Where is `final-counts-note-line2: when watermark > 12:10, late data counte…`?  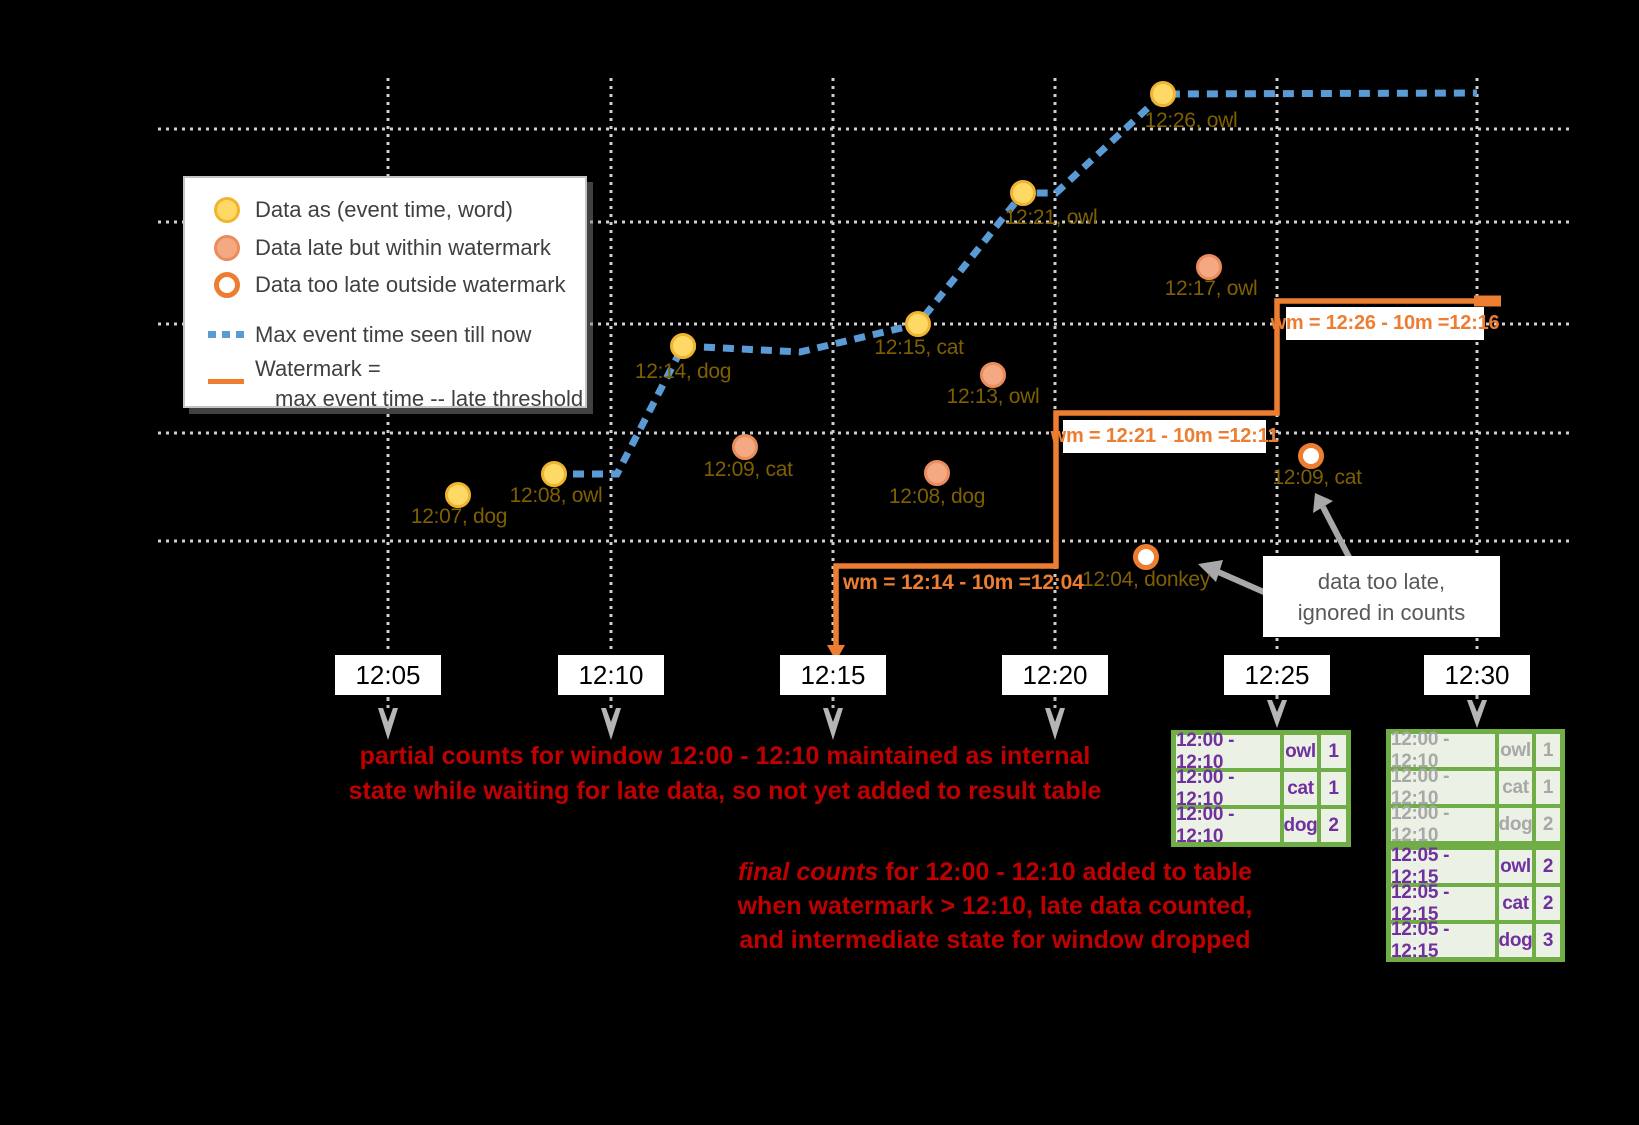
final-counts-note-line2: when watermark > 12:10, late data counte… is located at coordinates (995, 906).